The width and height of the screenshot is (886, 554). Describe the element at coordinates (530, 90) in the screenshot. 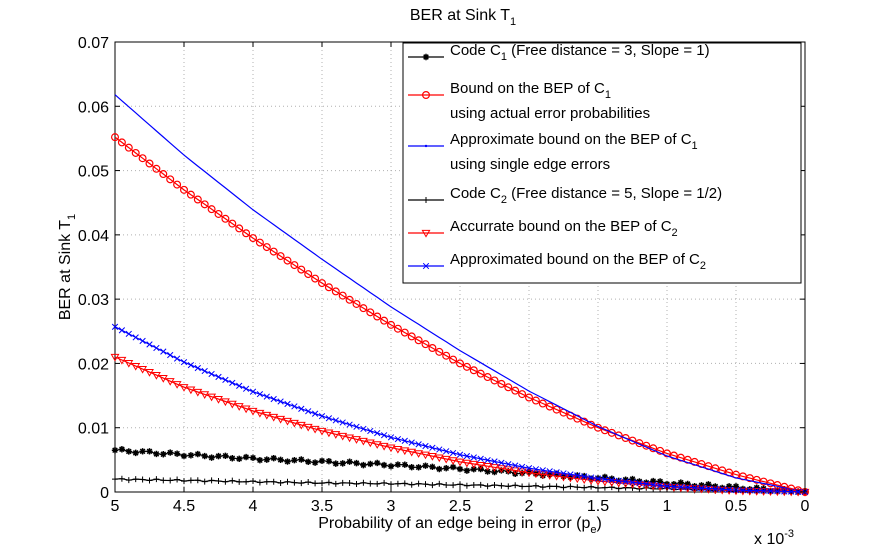

I see `legend-label: Bound on the BEP of C1` at that location.